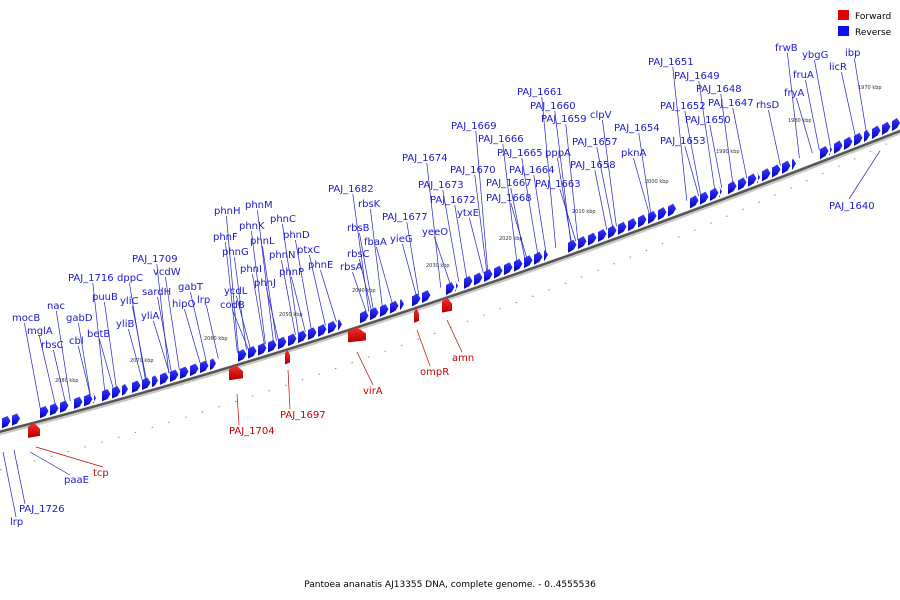  I want to click on gene-label-reverse: PAJ_1664, so click(532, 170).